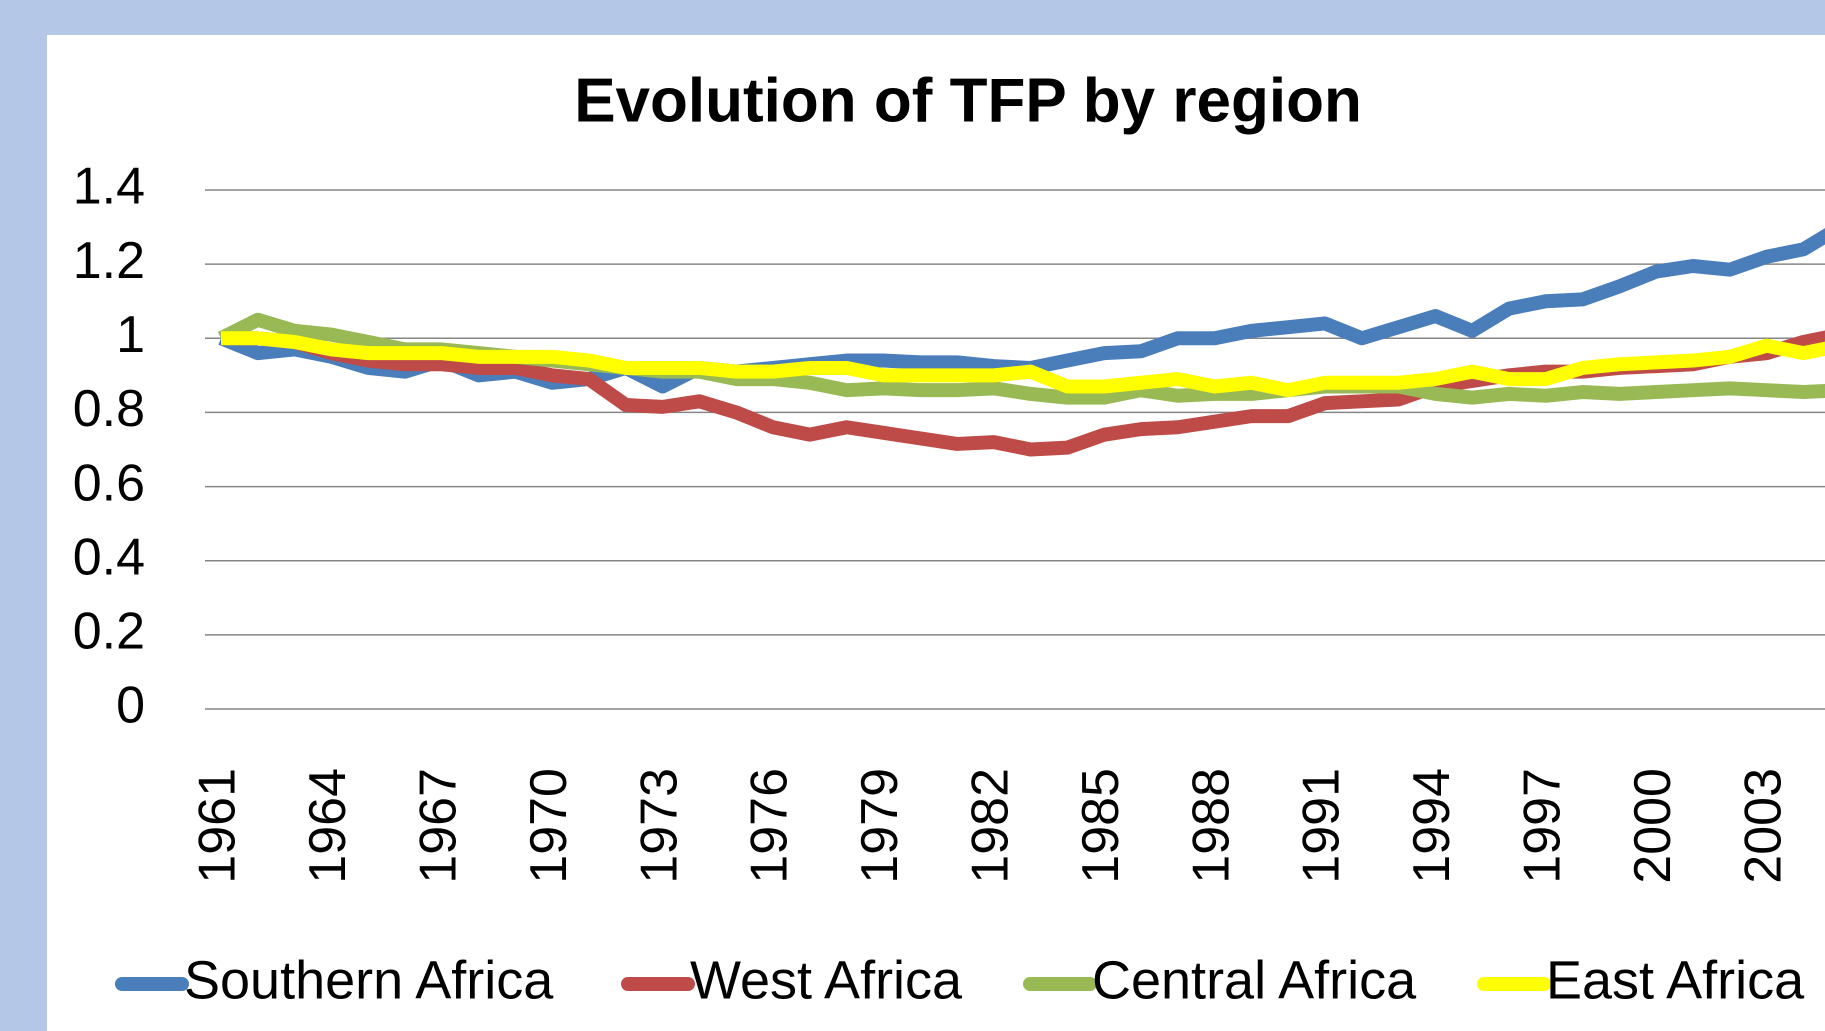 The height and width of the screenshot is (1031, 1825). Describe the element at coordinates (109, 483) in the screenshot. I see `y-tick-label: 0.6` at that location.